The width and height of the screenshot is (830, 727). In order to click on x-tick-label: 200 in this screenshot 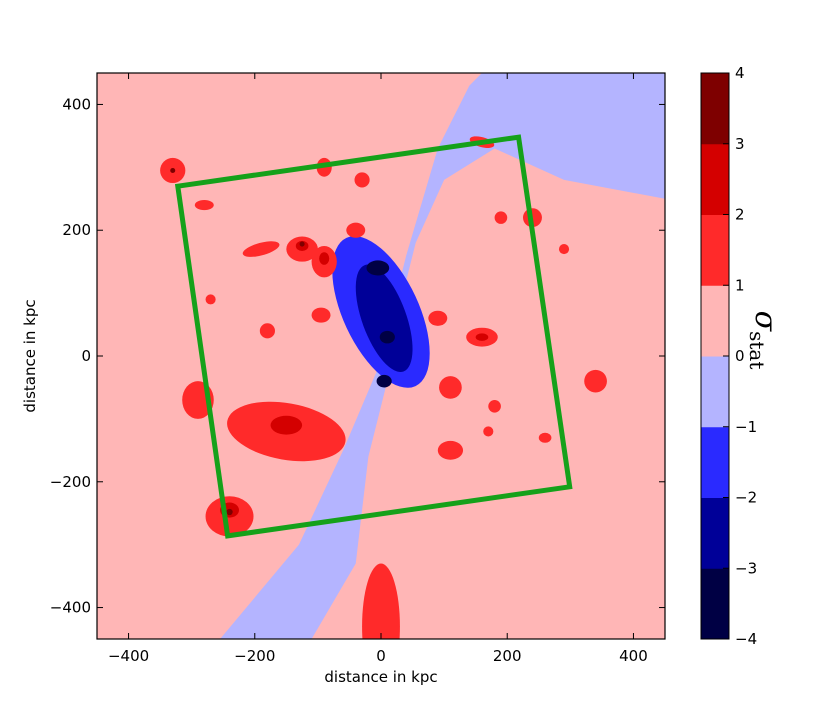, I will do `click(507, 656)`.